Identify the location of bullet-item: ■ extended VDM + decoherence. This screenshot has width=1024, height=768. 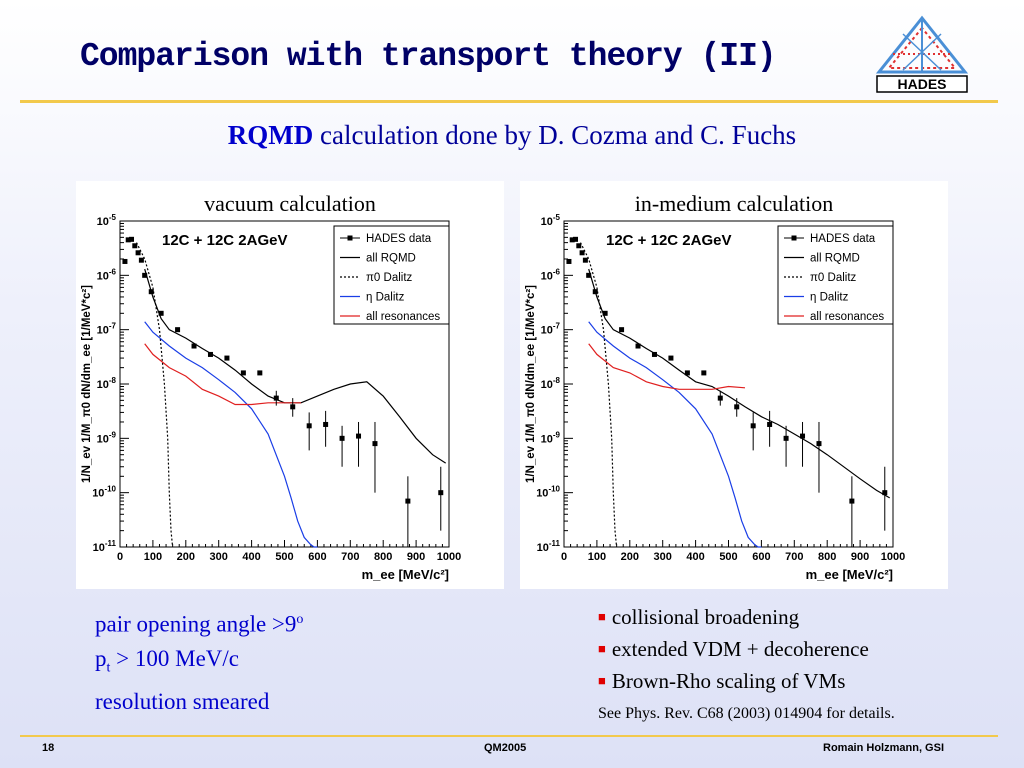
(733, 649).